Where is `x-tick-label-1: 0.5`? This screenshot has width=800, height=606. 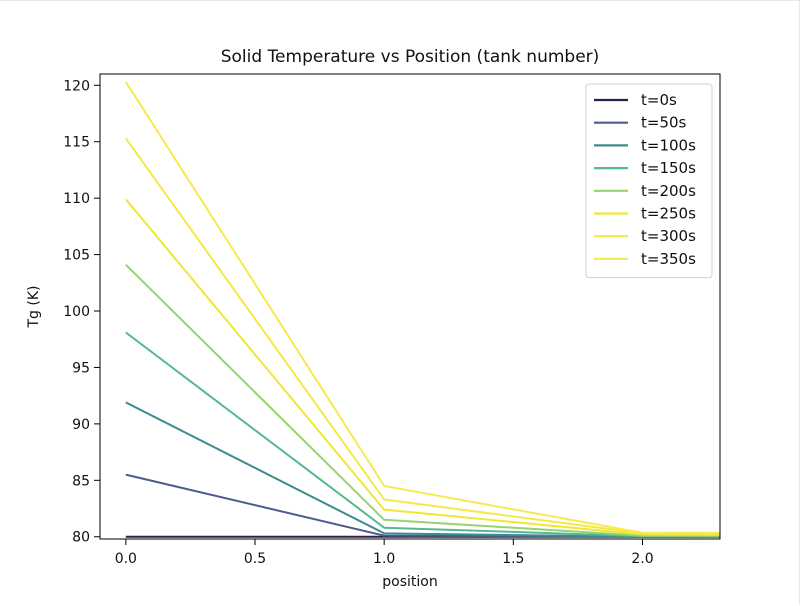 x-tick-label-1: 0.5 is located at coordinates (255, 559).